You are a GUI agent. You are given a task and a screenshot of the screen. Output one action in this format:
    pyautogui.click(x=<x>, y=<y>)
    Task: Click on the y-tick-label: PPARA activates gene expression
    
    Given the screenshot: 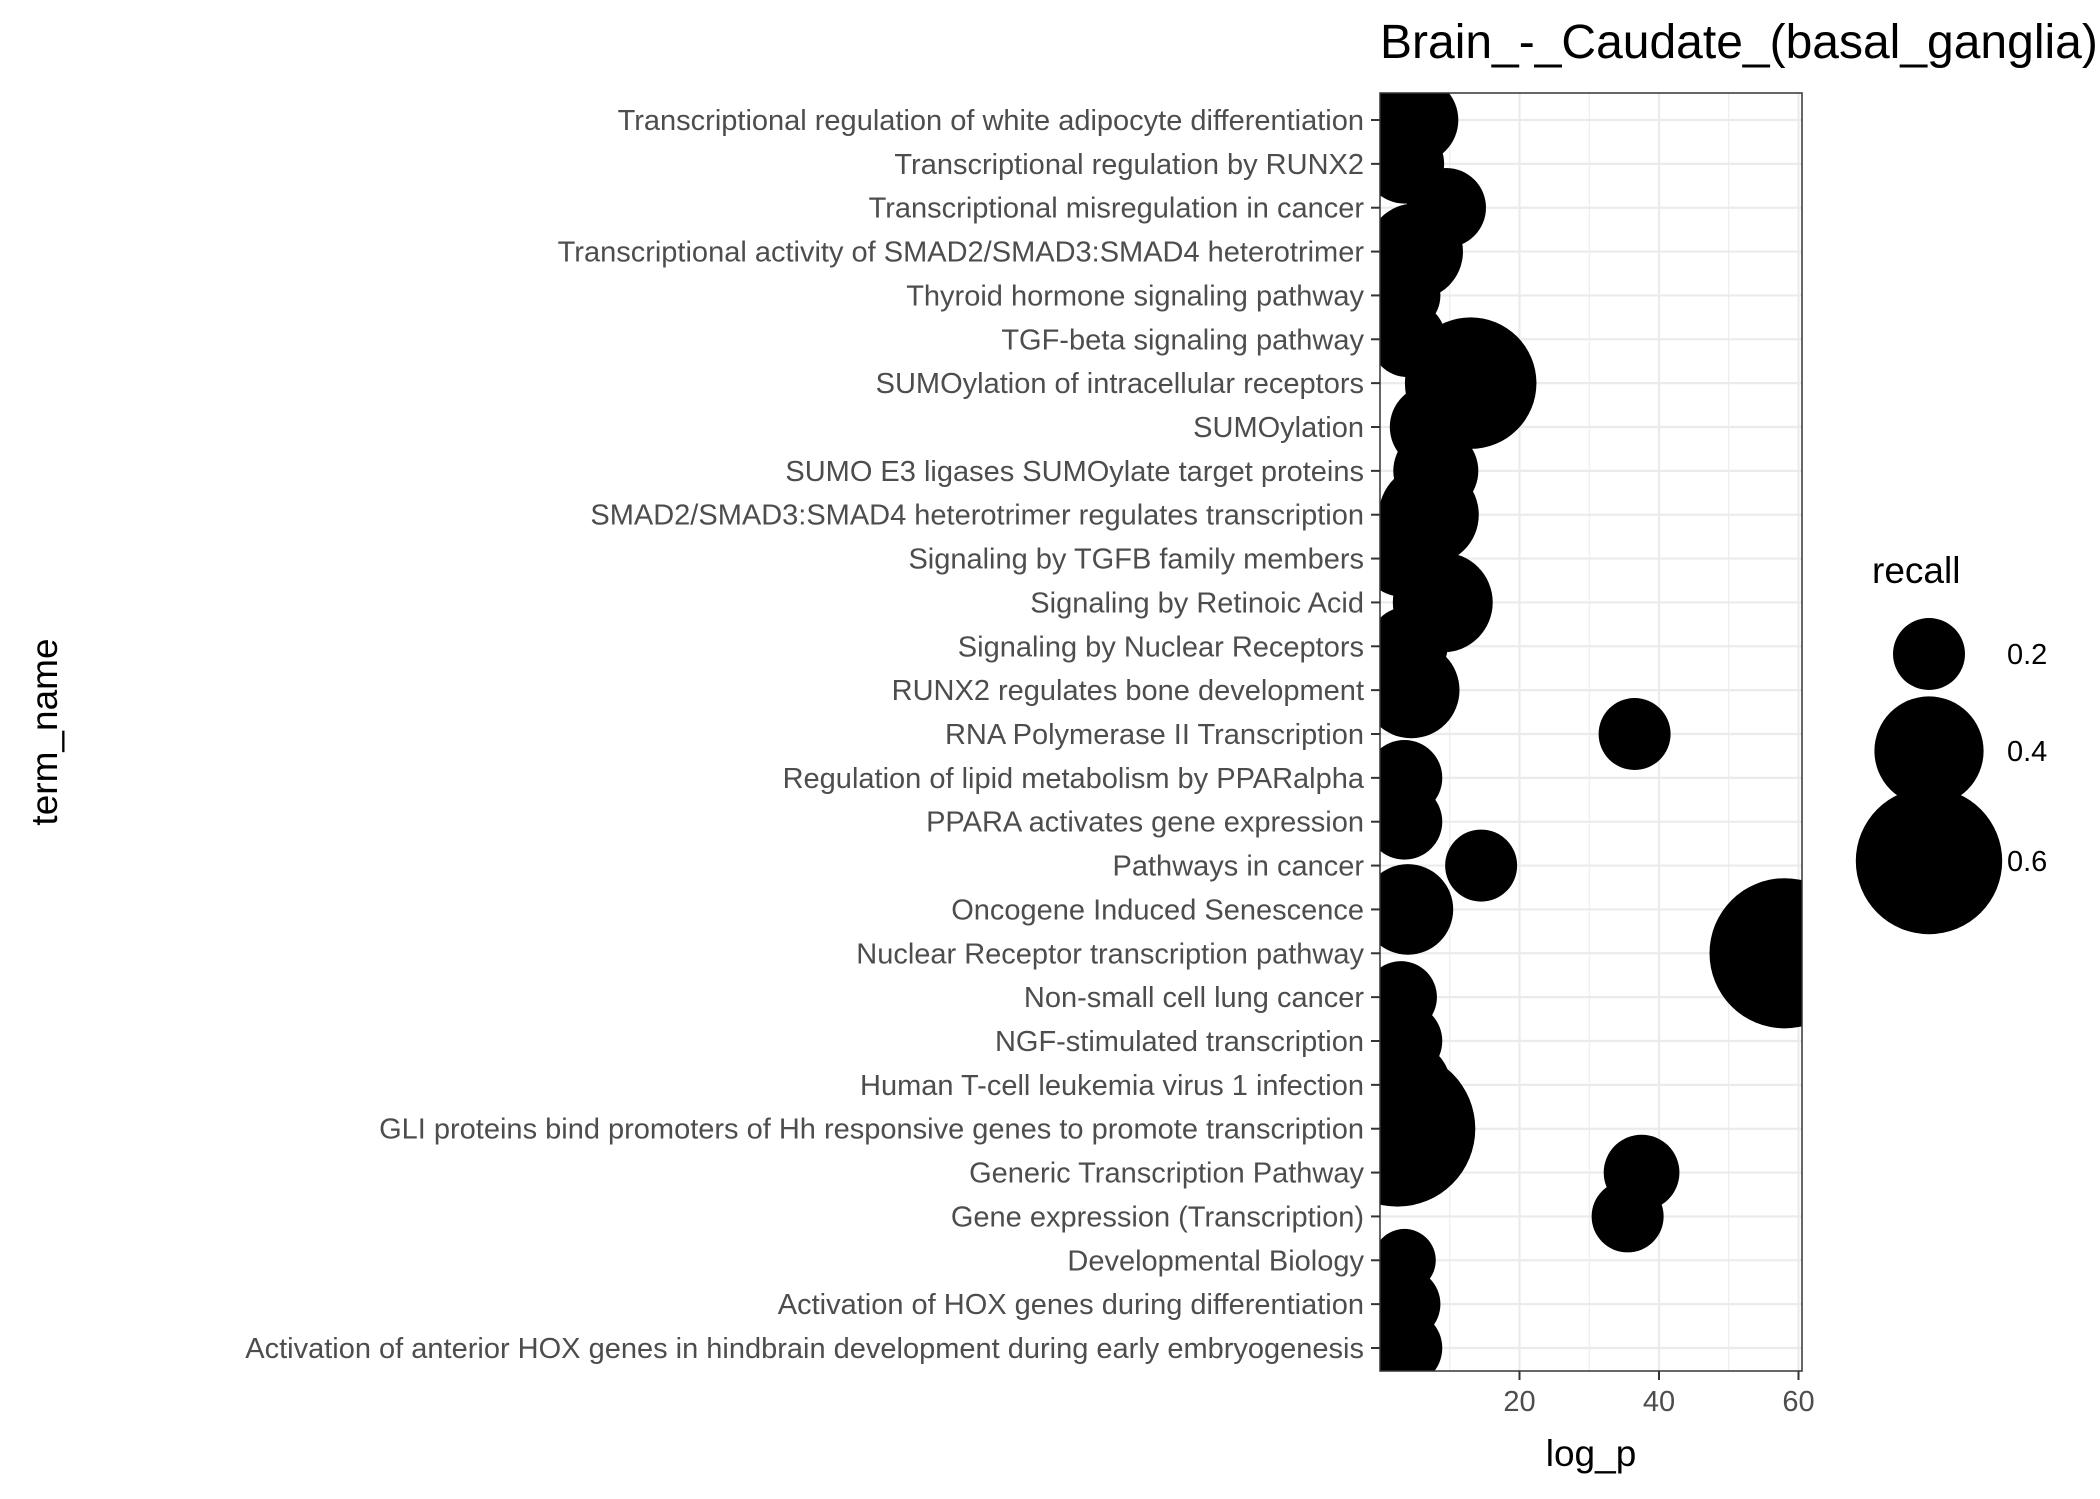 What is the action you would take?
    pyautogui.click(x=1145, y=823)
    